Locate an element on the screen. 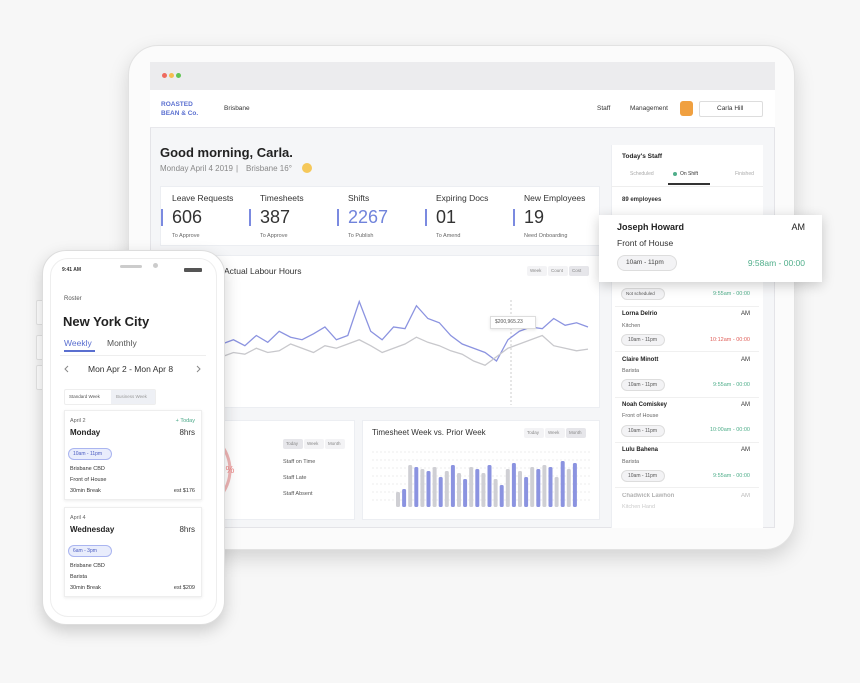  staff-name: Lulu Bahena is located at coordinates (640, 450).